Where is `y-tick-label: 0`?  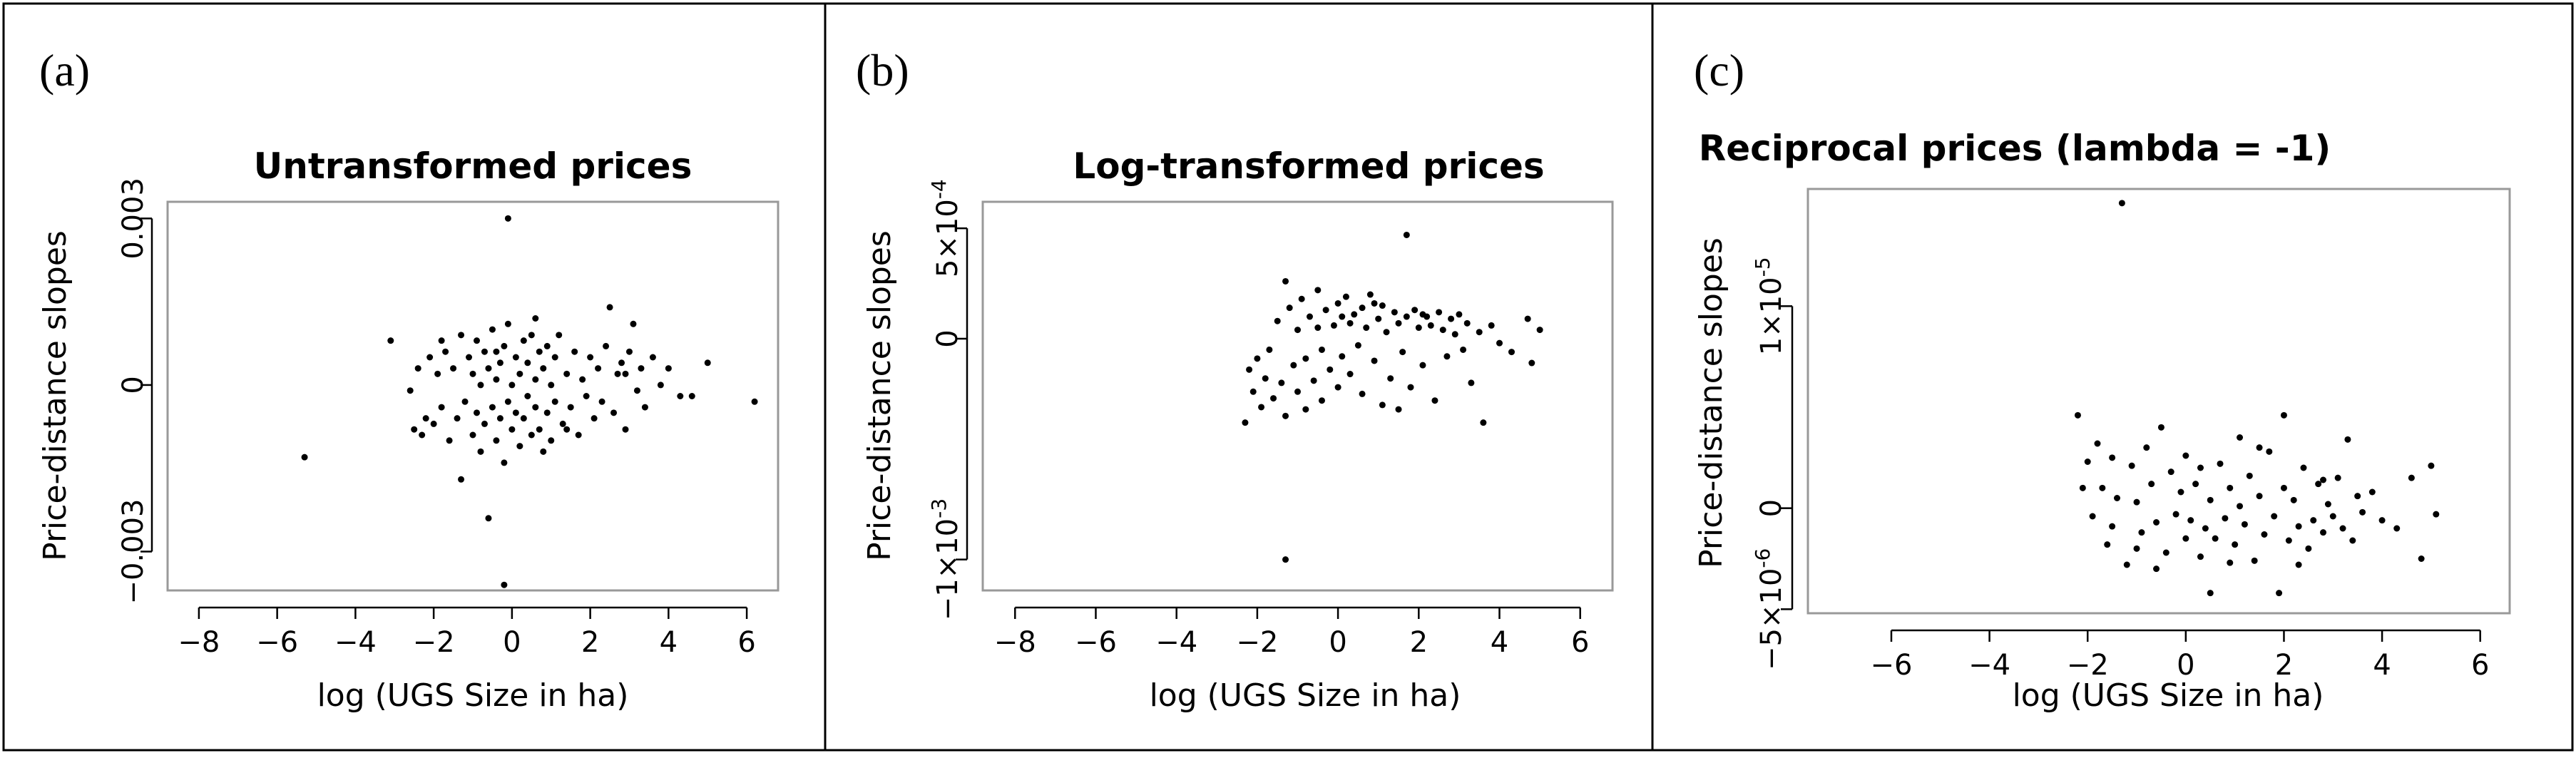 y-tick-label: 0 is located at coordinates (948, 338).